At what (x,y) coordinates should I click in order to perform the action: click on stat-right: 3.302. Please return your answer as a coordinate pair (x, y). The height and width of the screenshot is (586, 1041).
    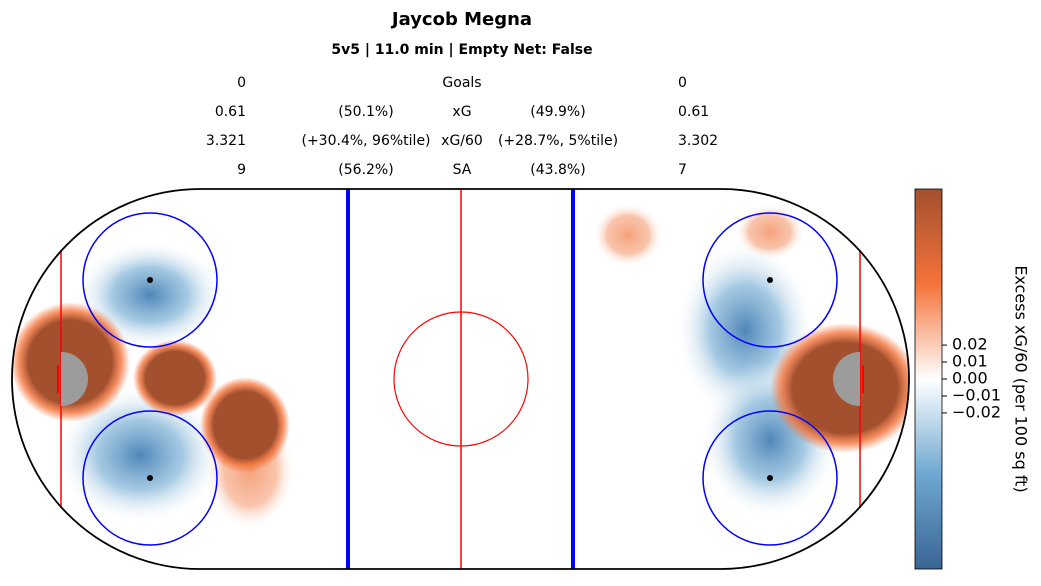
    Looking at the image, I should click on (698, 141).